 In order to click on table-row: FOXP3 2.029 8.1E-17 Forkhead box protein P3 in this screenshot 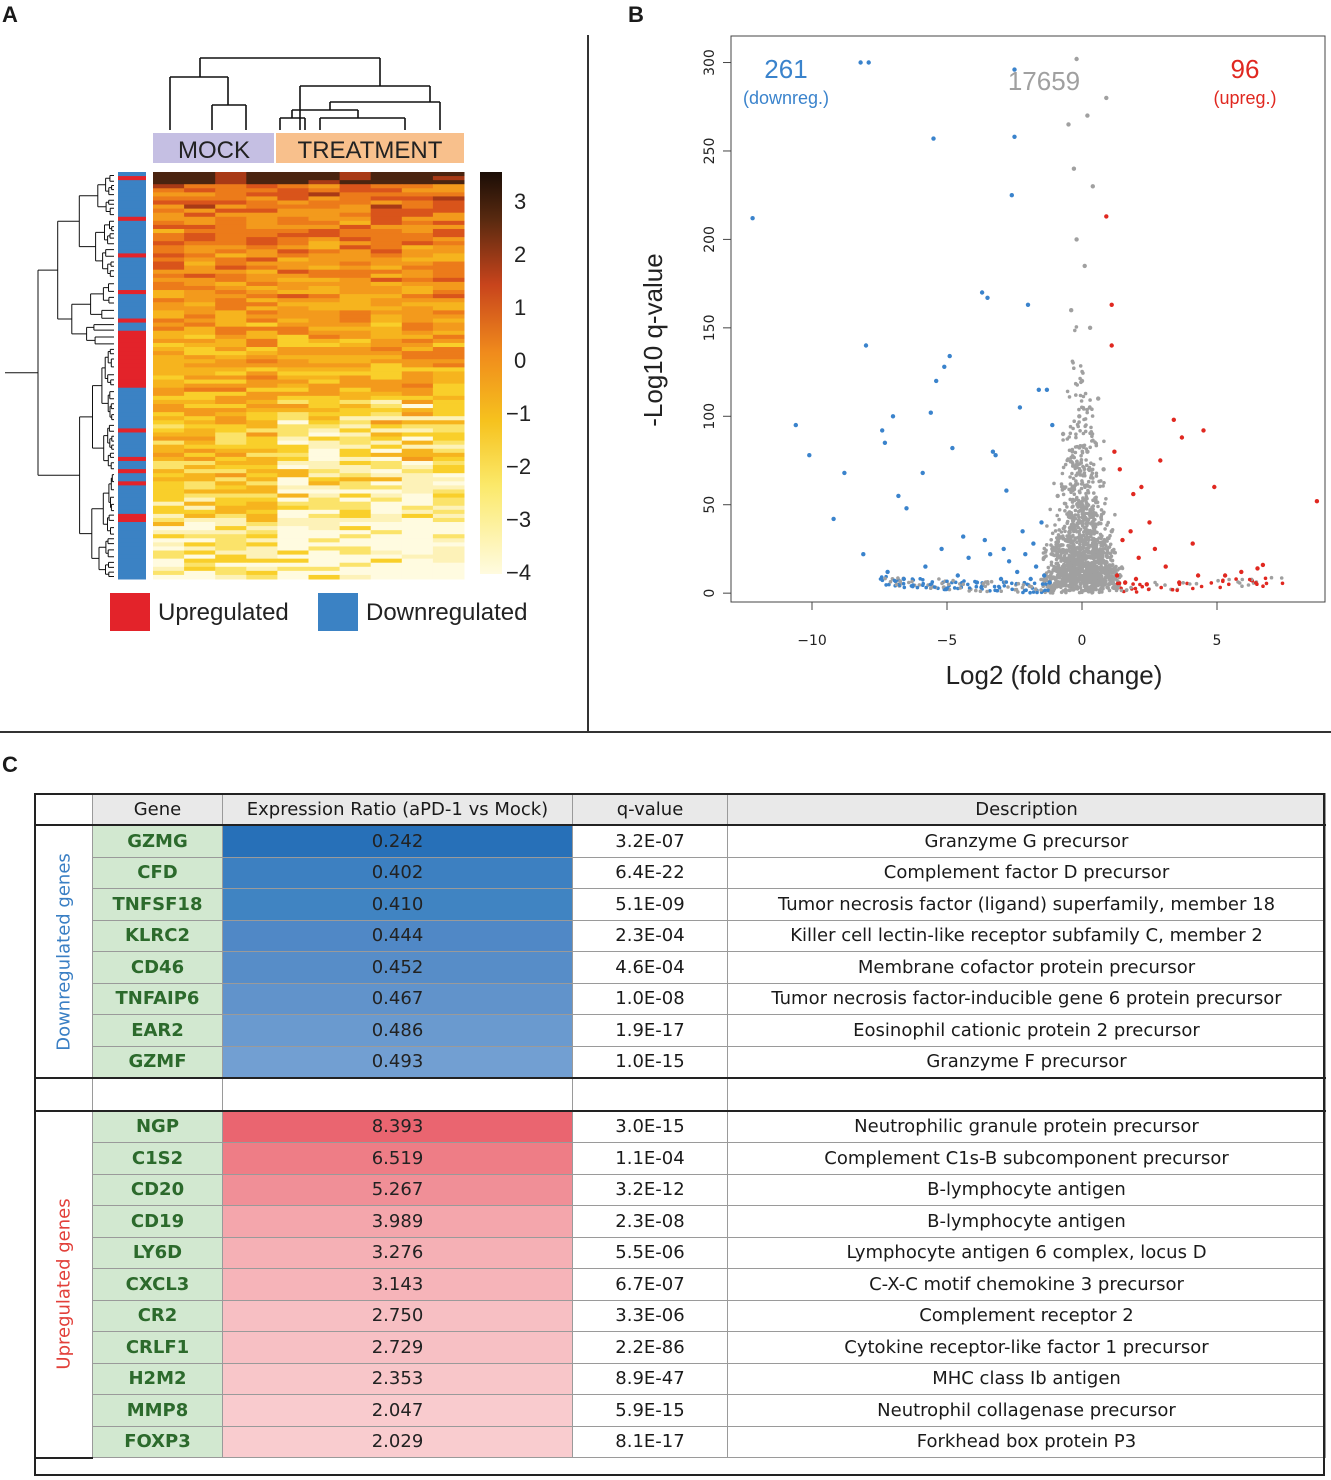, I will do `click(680, 1441)`.